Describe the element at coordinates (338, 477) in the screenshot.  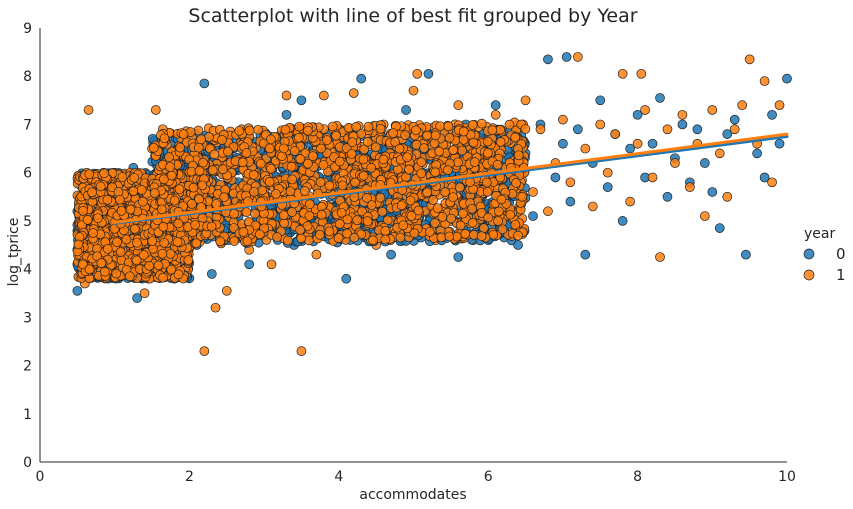
I see `x-tick-label: 4` at that location.